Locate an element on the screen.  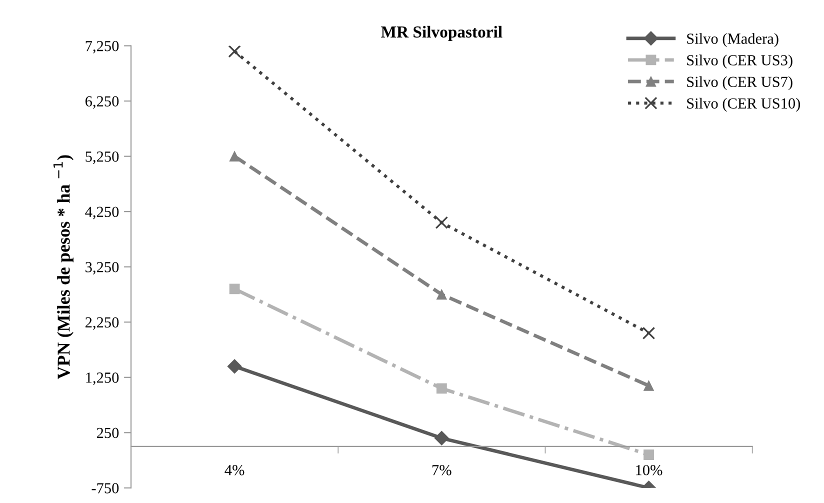
chart-title: MR Silvopastoril is located at coordinates (441, 33).